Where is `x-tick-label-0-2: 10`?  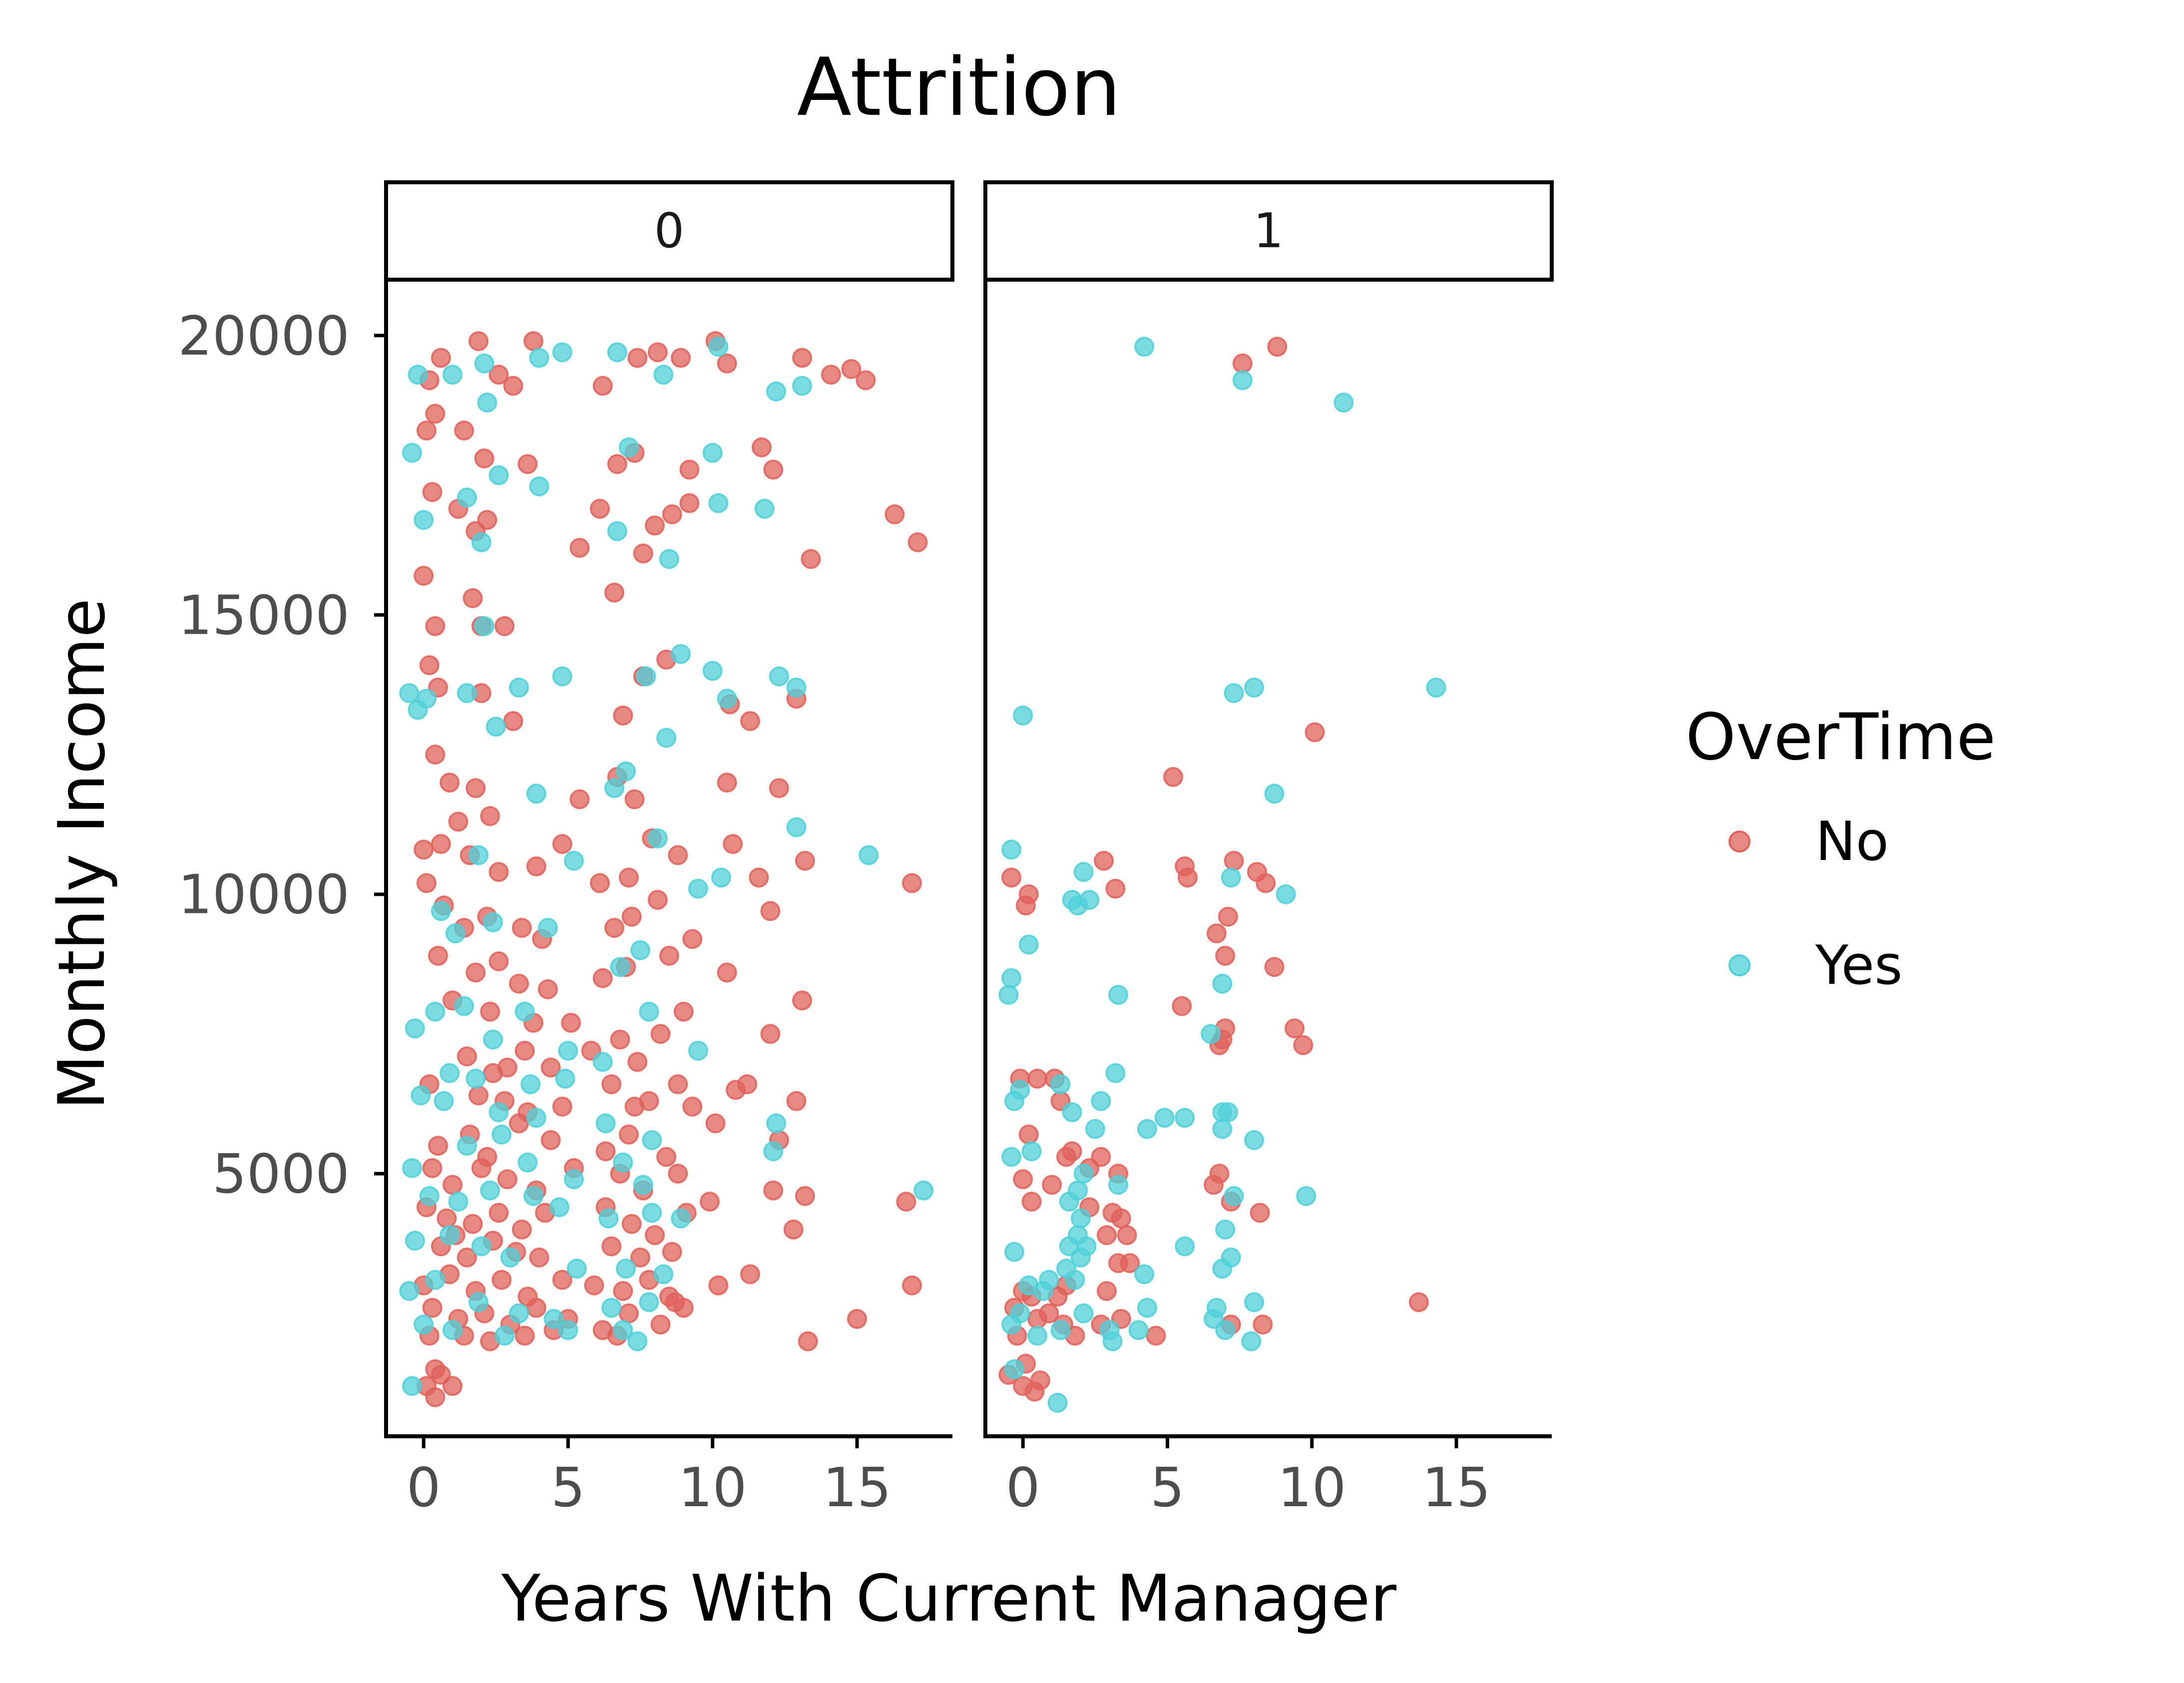
x-tick-label-0-2: 10 is located at coordinates (712, 1488).